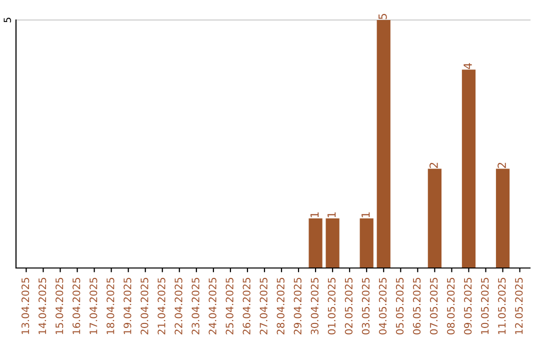  Describe the element at coordinates (348, 306) in the screenshot. I see `x-tick-label: 02.05.2025` at that location.